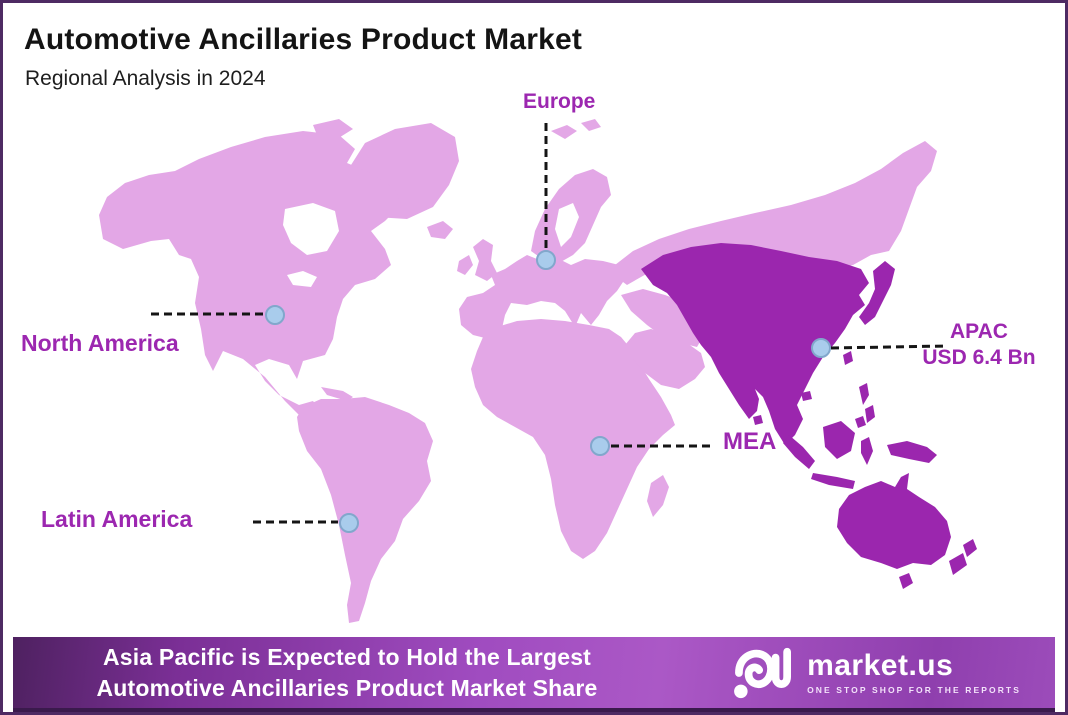  Describe the element at coordinates (938, 564) in the screenshot. I see `region-tasmania-nz` at that location.